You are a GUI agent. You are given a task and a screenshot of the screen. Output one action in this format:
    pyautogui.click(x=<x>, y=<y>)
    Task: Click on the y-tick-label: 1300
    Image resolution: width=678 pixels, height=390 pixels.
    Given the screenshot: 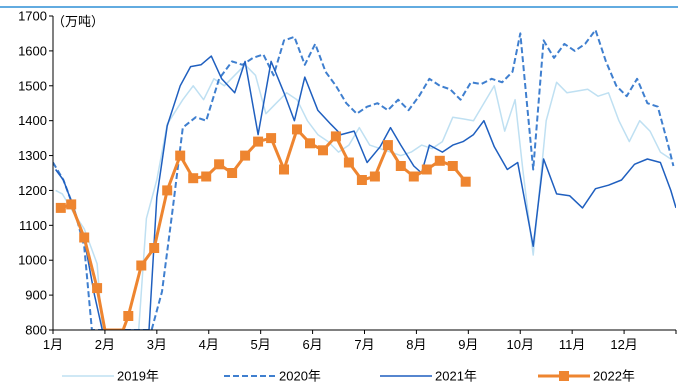 What is the action you would take?
    pyautogui.click(x=32, y=155)
    